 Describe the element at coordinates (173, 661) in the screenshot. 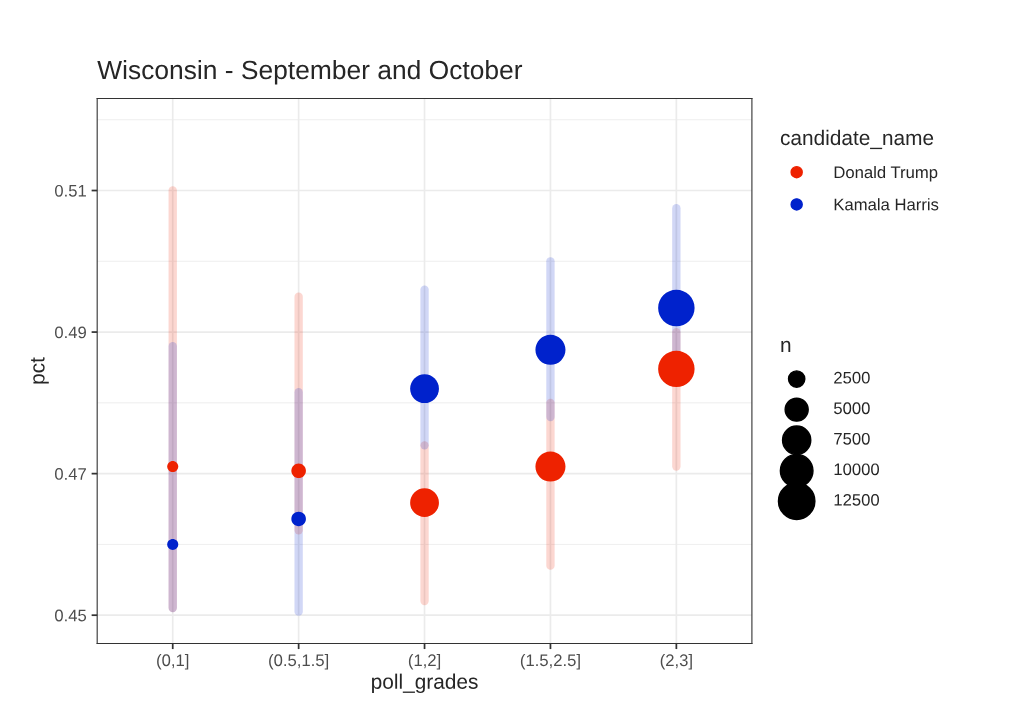

I see `x-tick-label: (0,1]` at that location.